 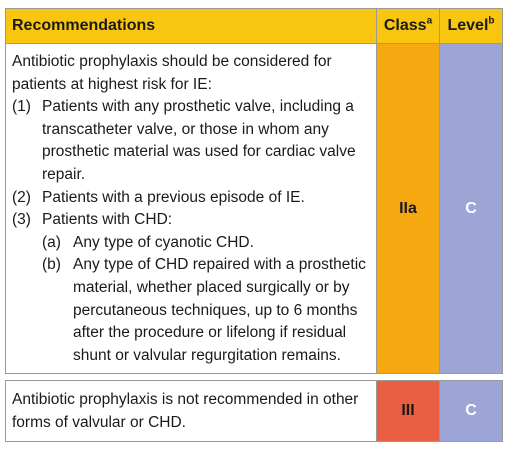 I want to click on table-header-row: Recommendations Classa Levelb, so click(x=254, y=26).